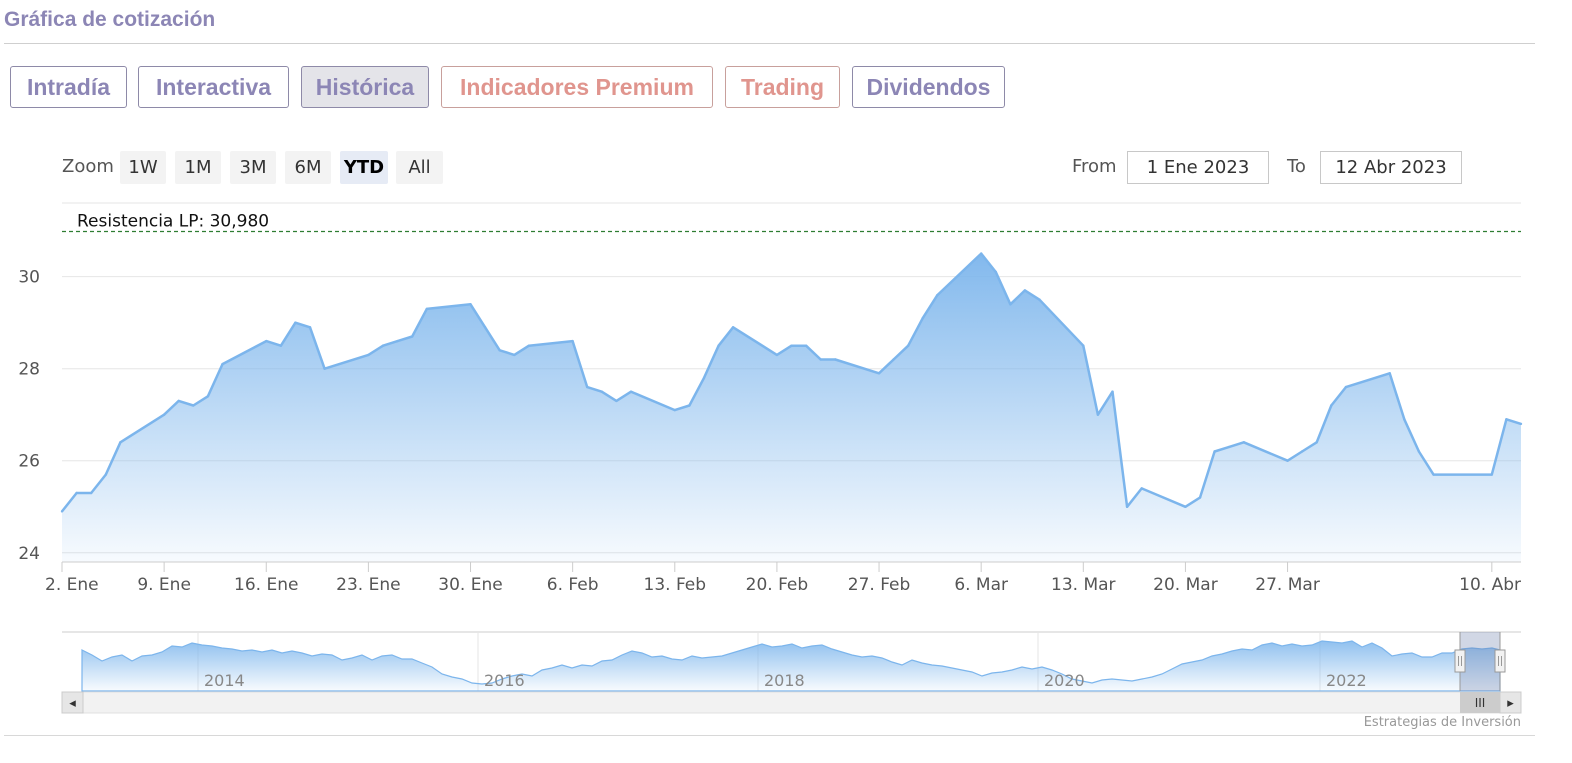  Describe the element at coordinates (928, 87) in the screenshot. I see `tab-dividendos: Dividendos` at that location.